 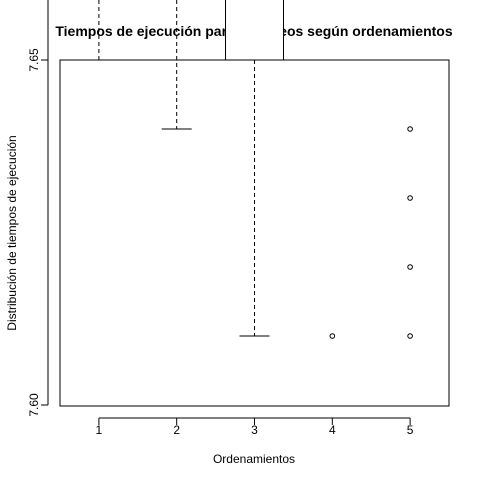 What do you see at coordinates (176, 430) in the screenshot?
I see `x-tick-label: 2` at bounding box center [176, 430].